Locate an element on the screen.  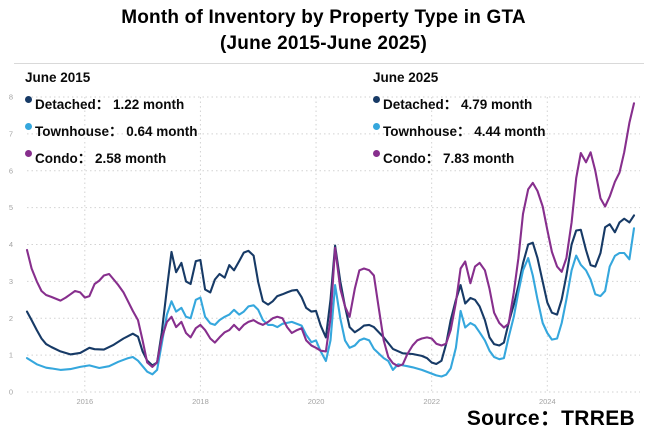
y-tick-label: 5 is located at coordinates (11, 207).